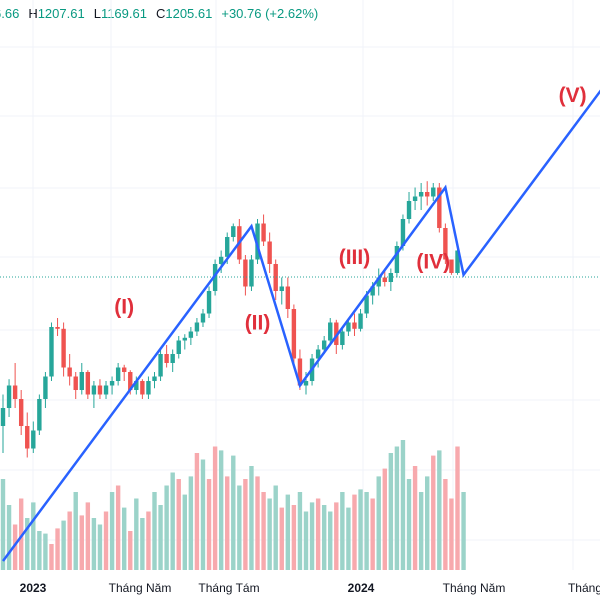  What do you see at coordinates (270, 13) in the screenshot?
I see `change-value: +30.76 (+2.62%)` at bounding box center [270, 13].